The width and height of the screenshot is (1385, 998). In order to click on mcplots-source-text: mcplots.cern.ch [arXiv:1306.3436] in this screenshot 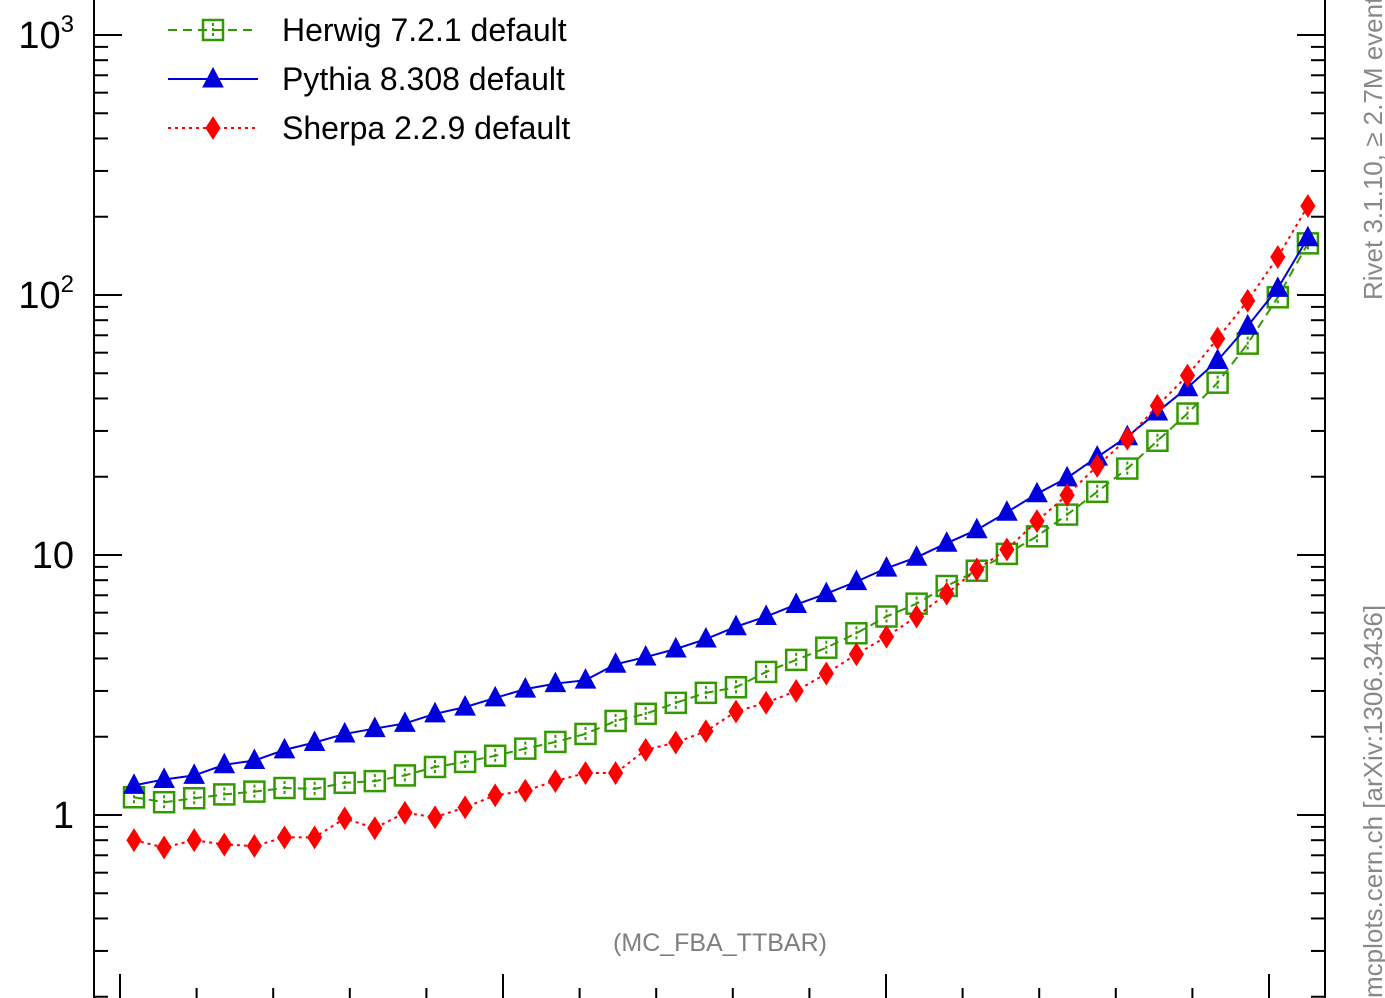, I will do `click(1371, 801)`.